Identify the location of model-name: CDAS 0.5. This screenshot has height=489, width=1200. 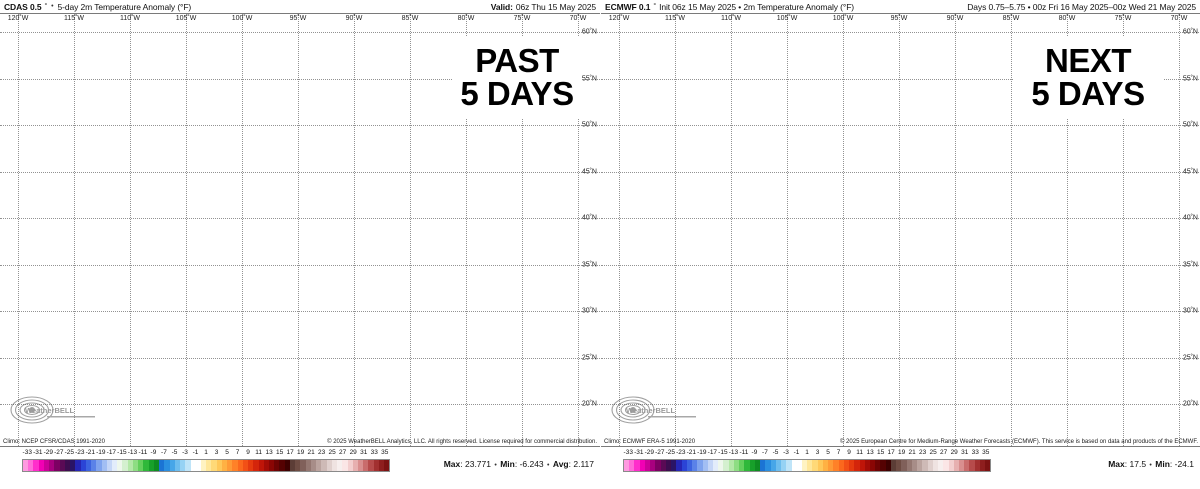
(23, 6).